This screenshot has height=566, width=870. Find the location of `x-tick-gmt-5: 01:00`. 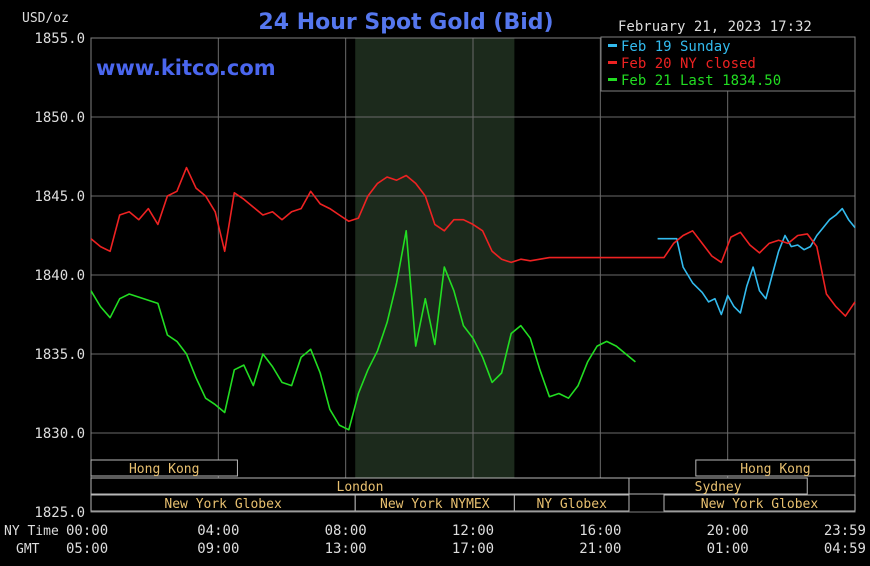

x-tick-gmt-5: 01:00 is located at coordinates (728, 549).